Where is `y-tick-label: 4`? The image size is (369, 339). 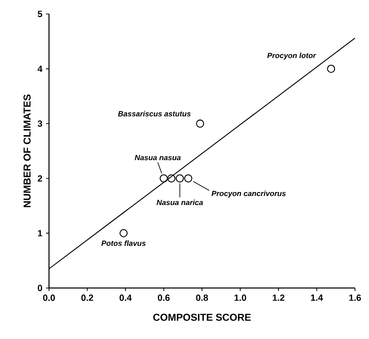
y-tick-label: 4 is located at coordinates (40, 69).